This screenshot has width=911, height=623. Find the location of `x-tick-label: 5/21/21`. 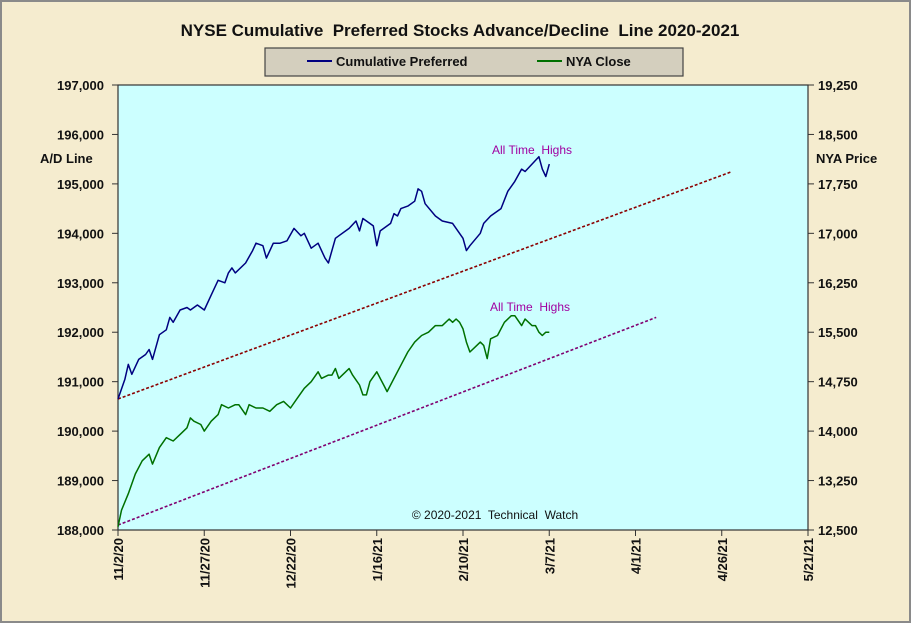

x-tick-label: 5/21/21 is located at coordinates (808, 559).